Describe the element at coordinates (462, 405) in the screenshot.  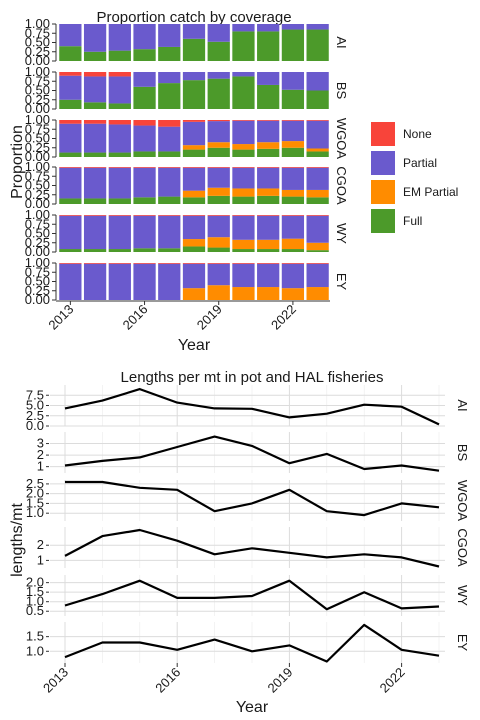
I see `strip-label: AI` at that location.